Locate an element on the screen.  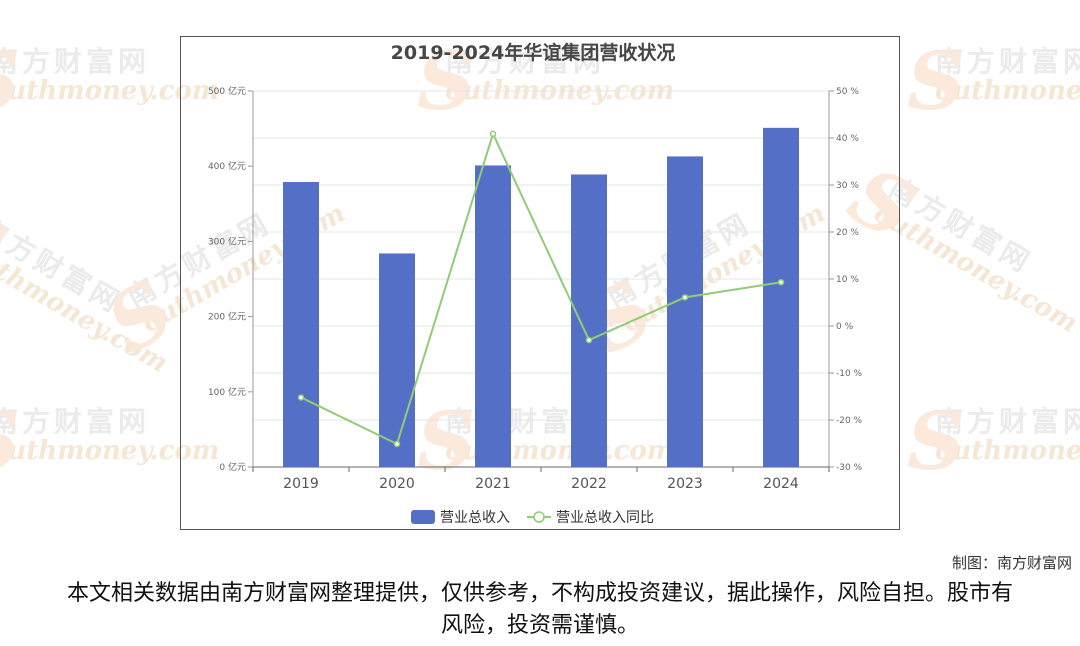
right-axis-label: 20 % is located at coordinates (847, 233).